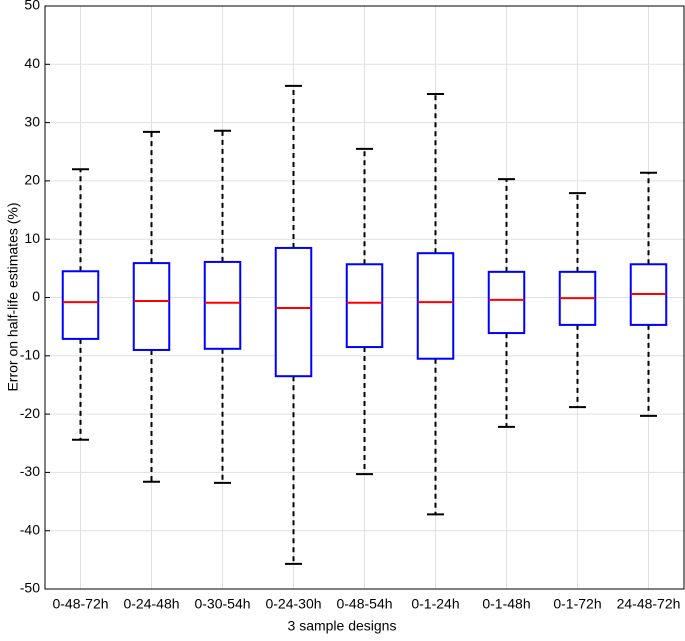  What do you see at coordinates (36, 296) in the screenshot?
I see `y-tick-label: 0` at bounding box center [36, 296].